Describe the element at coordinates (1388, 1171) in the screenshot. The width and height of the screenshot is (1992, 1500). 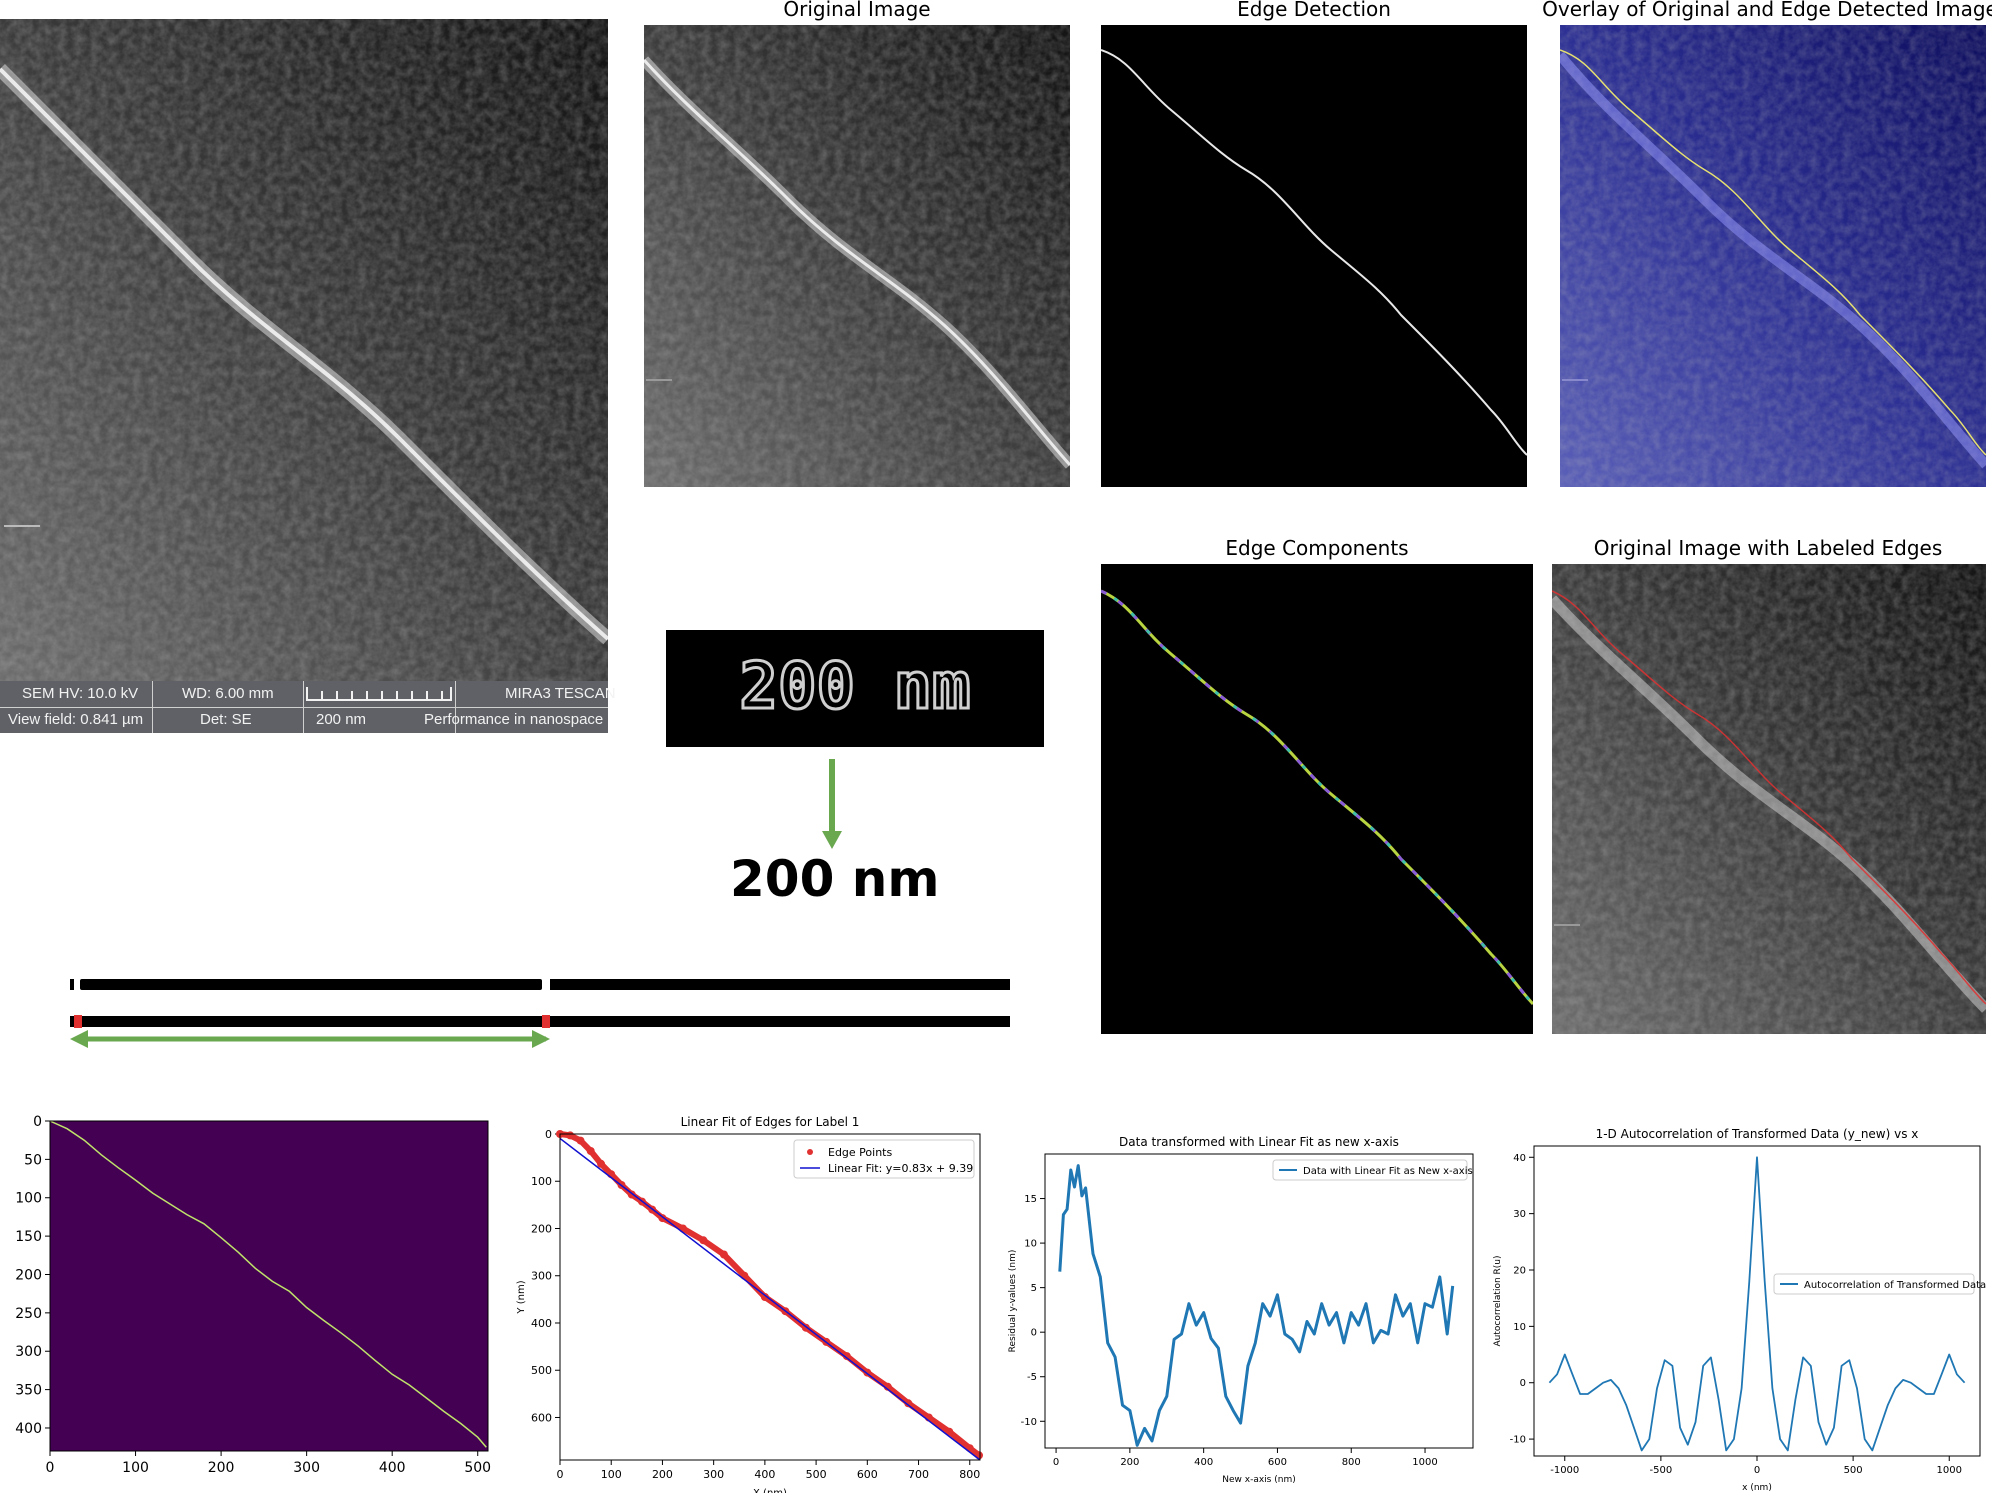
I see `legend-label: Data with Linear Fit as New x-axis` at that location.